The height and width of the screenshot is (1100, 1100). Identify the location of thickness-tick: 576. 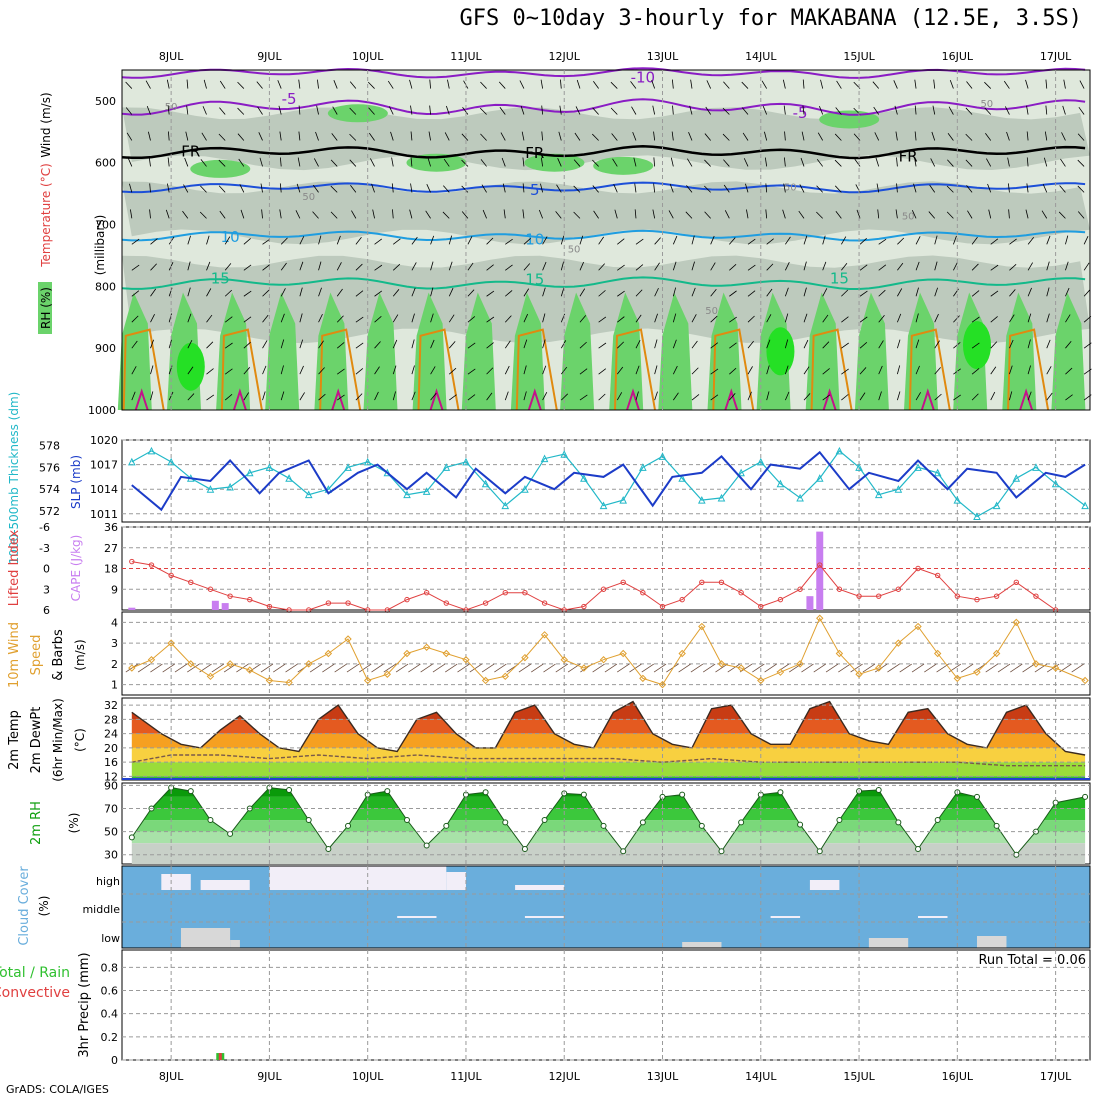
(49, 467).